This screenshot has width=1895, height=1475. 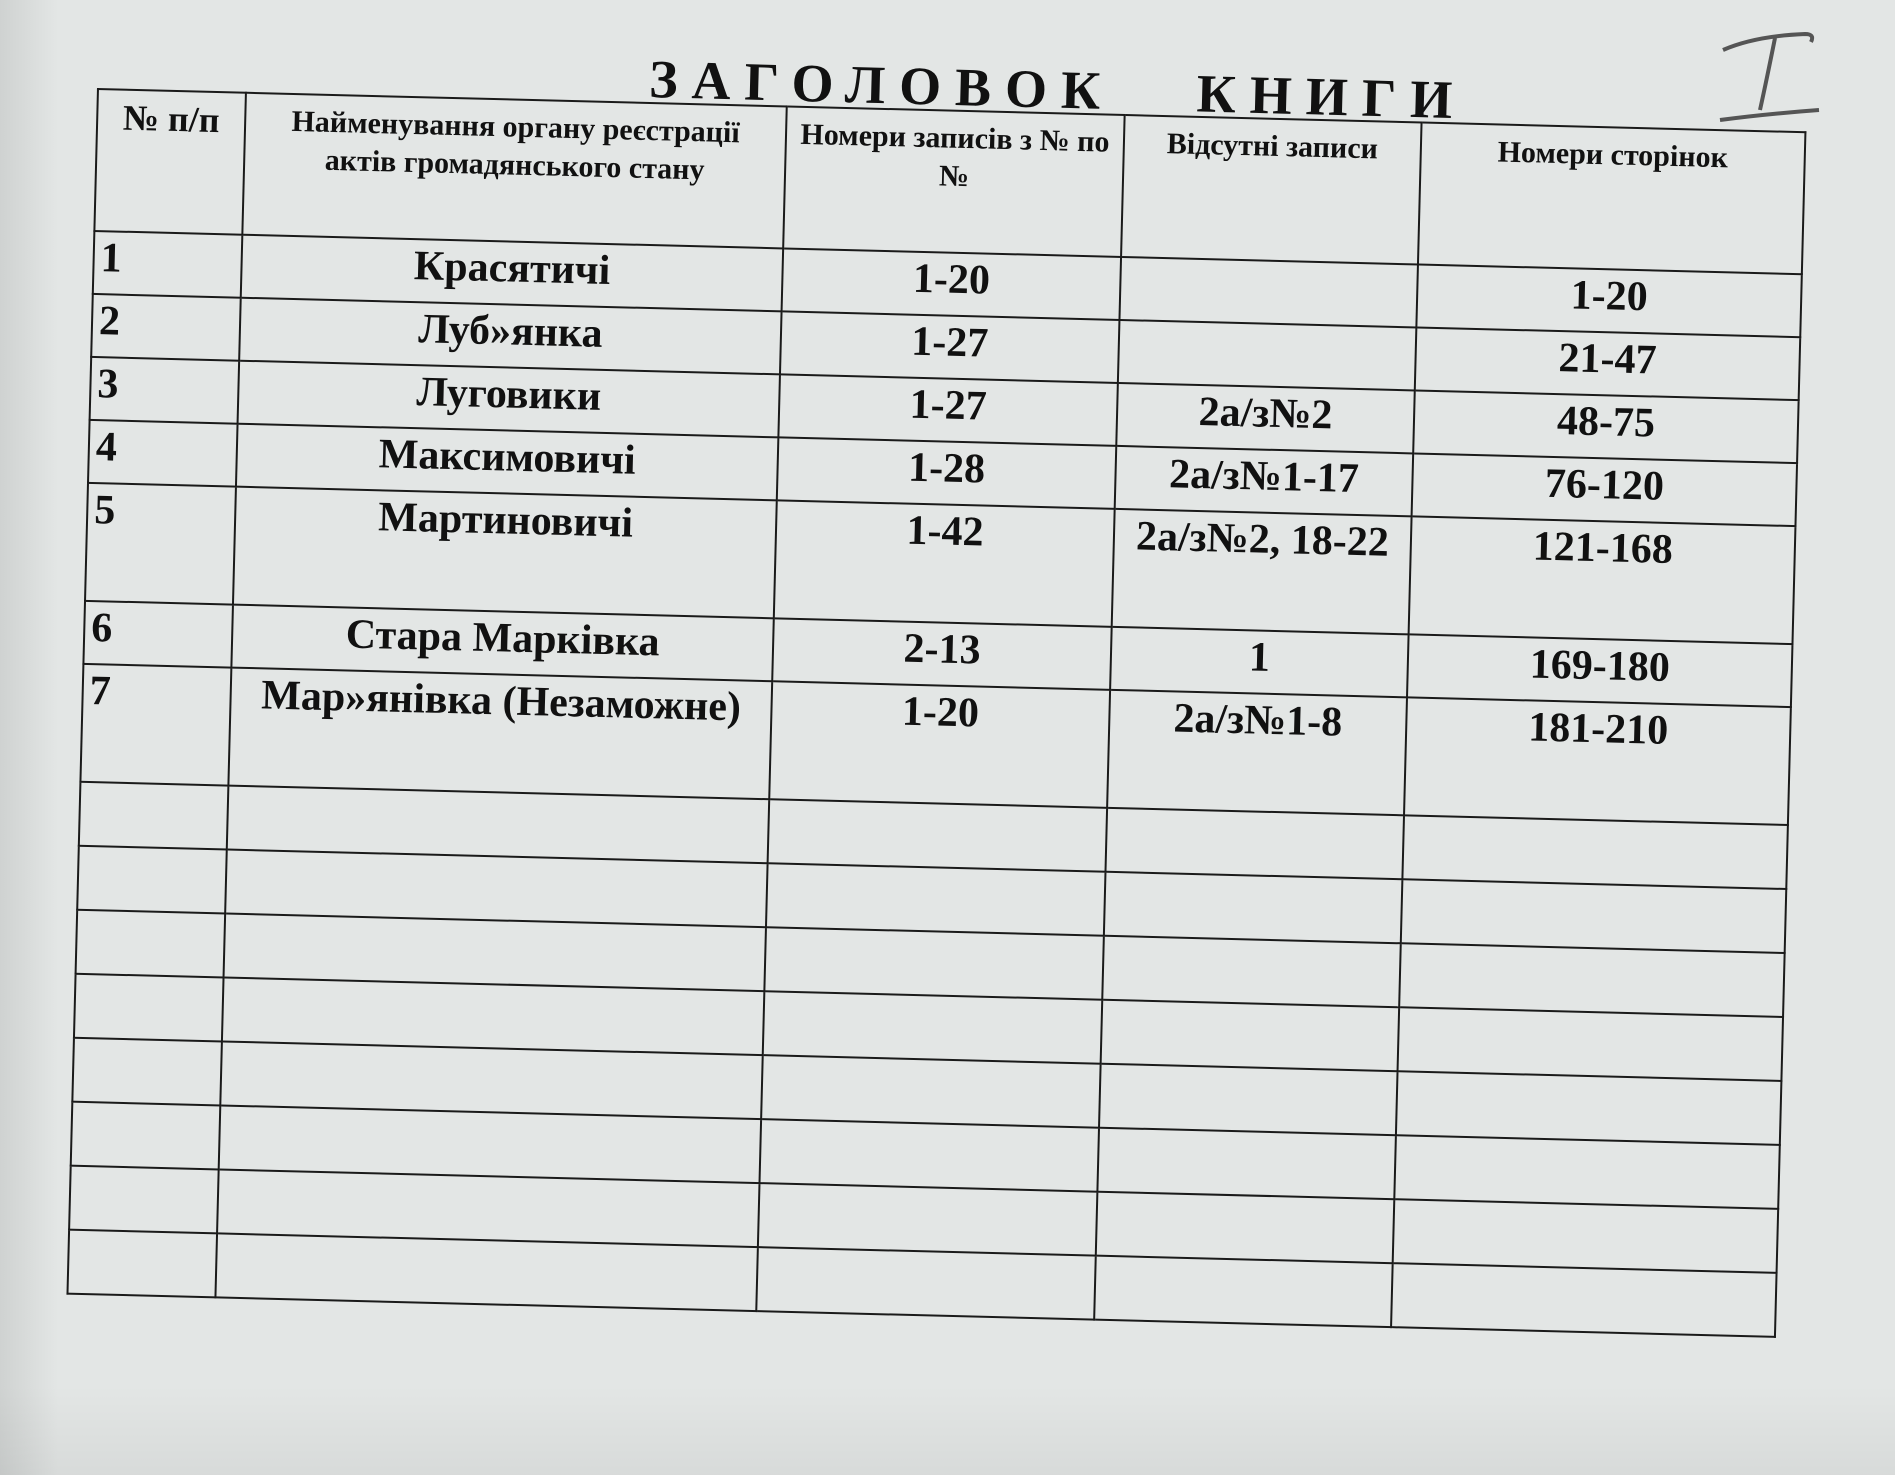 I want to click on cell-pages: 1-20, so click(x=1609, y=301).